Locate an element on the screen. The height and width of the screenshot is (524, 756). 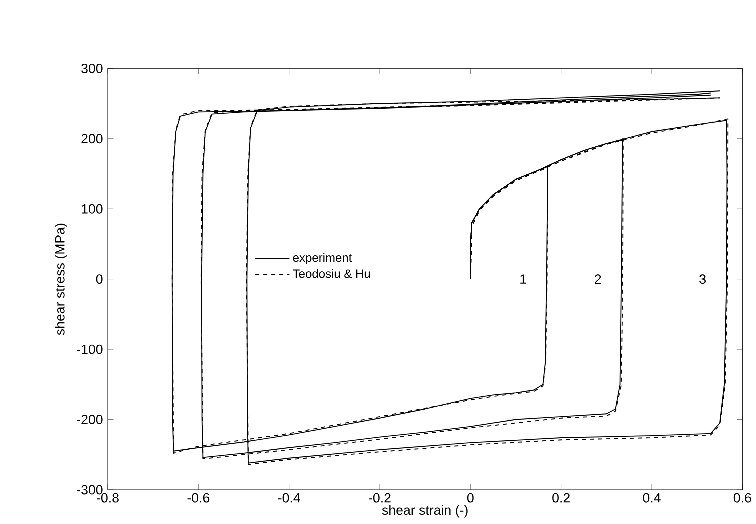
y-tick-label: 300 is located at coordinates (92, 69).